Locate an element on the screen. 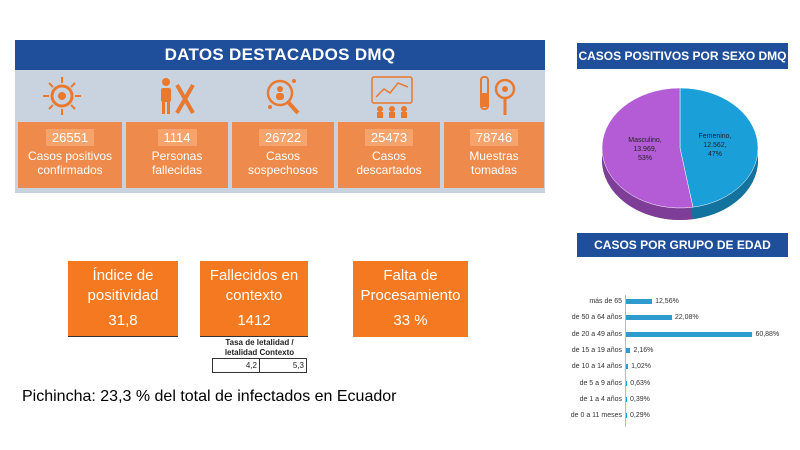 This screenshot has width=800, height=450. bar-row: de 50 a 64 años 22,08% is located at coordinates (670, 319).